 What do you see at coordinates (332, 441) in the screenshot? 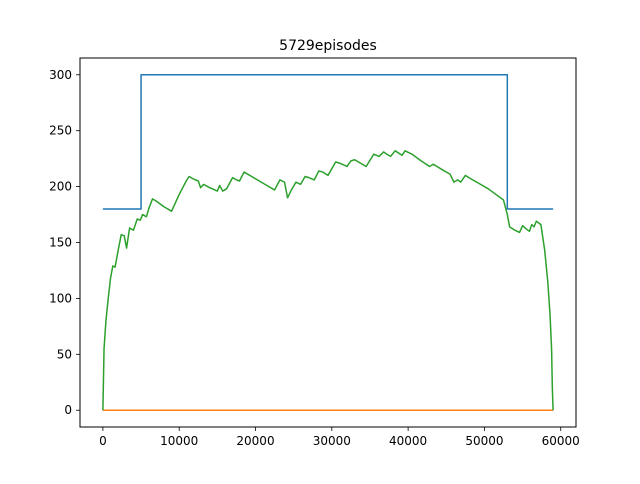
I see `x-tick-label: 30000` at bounding box center [332, 441].